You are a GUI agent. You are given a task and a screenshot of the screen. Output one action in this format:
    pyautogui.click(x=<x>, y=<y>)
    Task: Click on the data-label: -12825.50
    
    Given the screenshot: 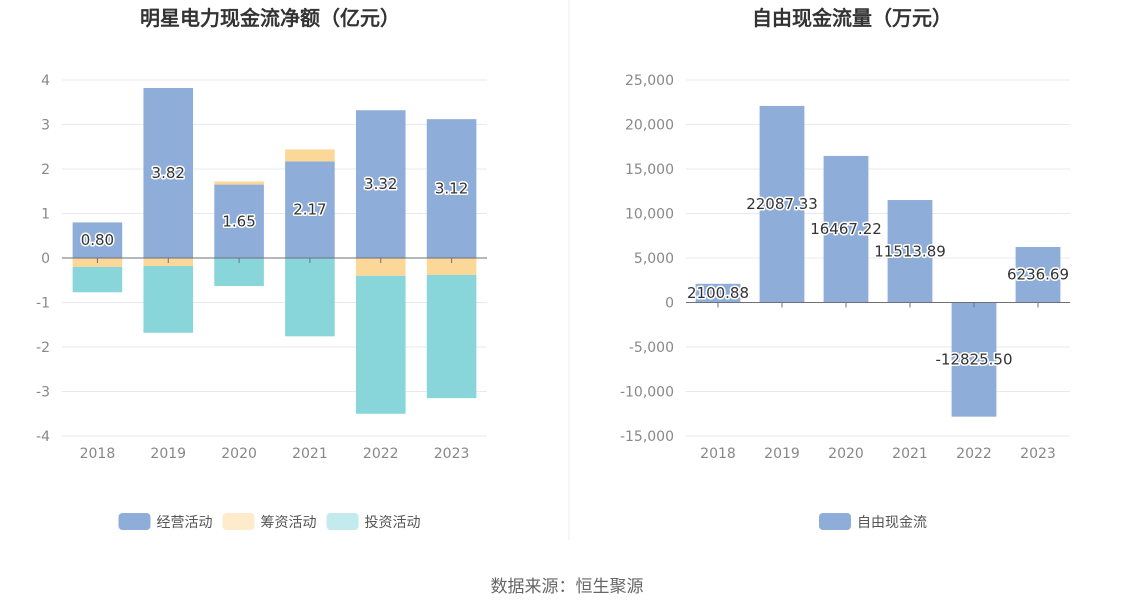 What is the action you would take?
    pyautogui.click(x=974, y=360)
    